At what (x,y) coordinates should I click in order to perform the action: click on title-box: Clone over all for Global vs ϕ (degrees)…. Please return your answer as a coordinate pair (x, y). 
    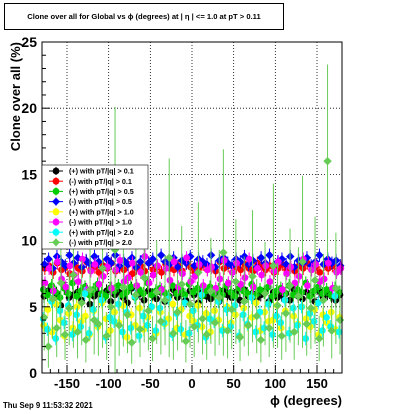
    Looking at the image, I should click on (144, 16).